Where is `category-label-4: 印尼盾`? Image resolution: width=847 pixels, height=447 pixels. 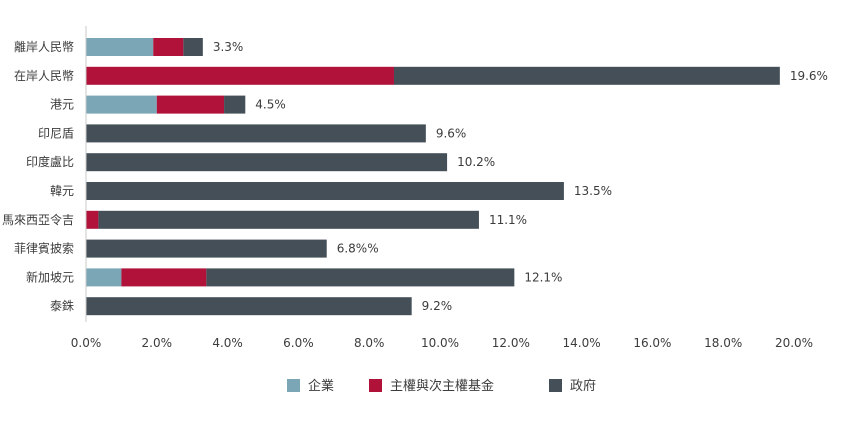 category-label-4: 印尼盾 is located at coordinates (56, 133).